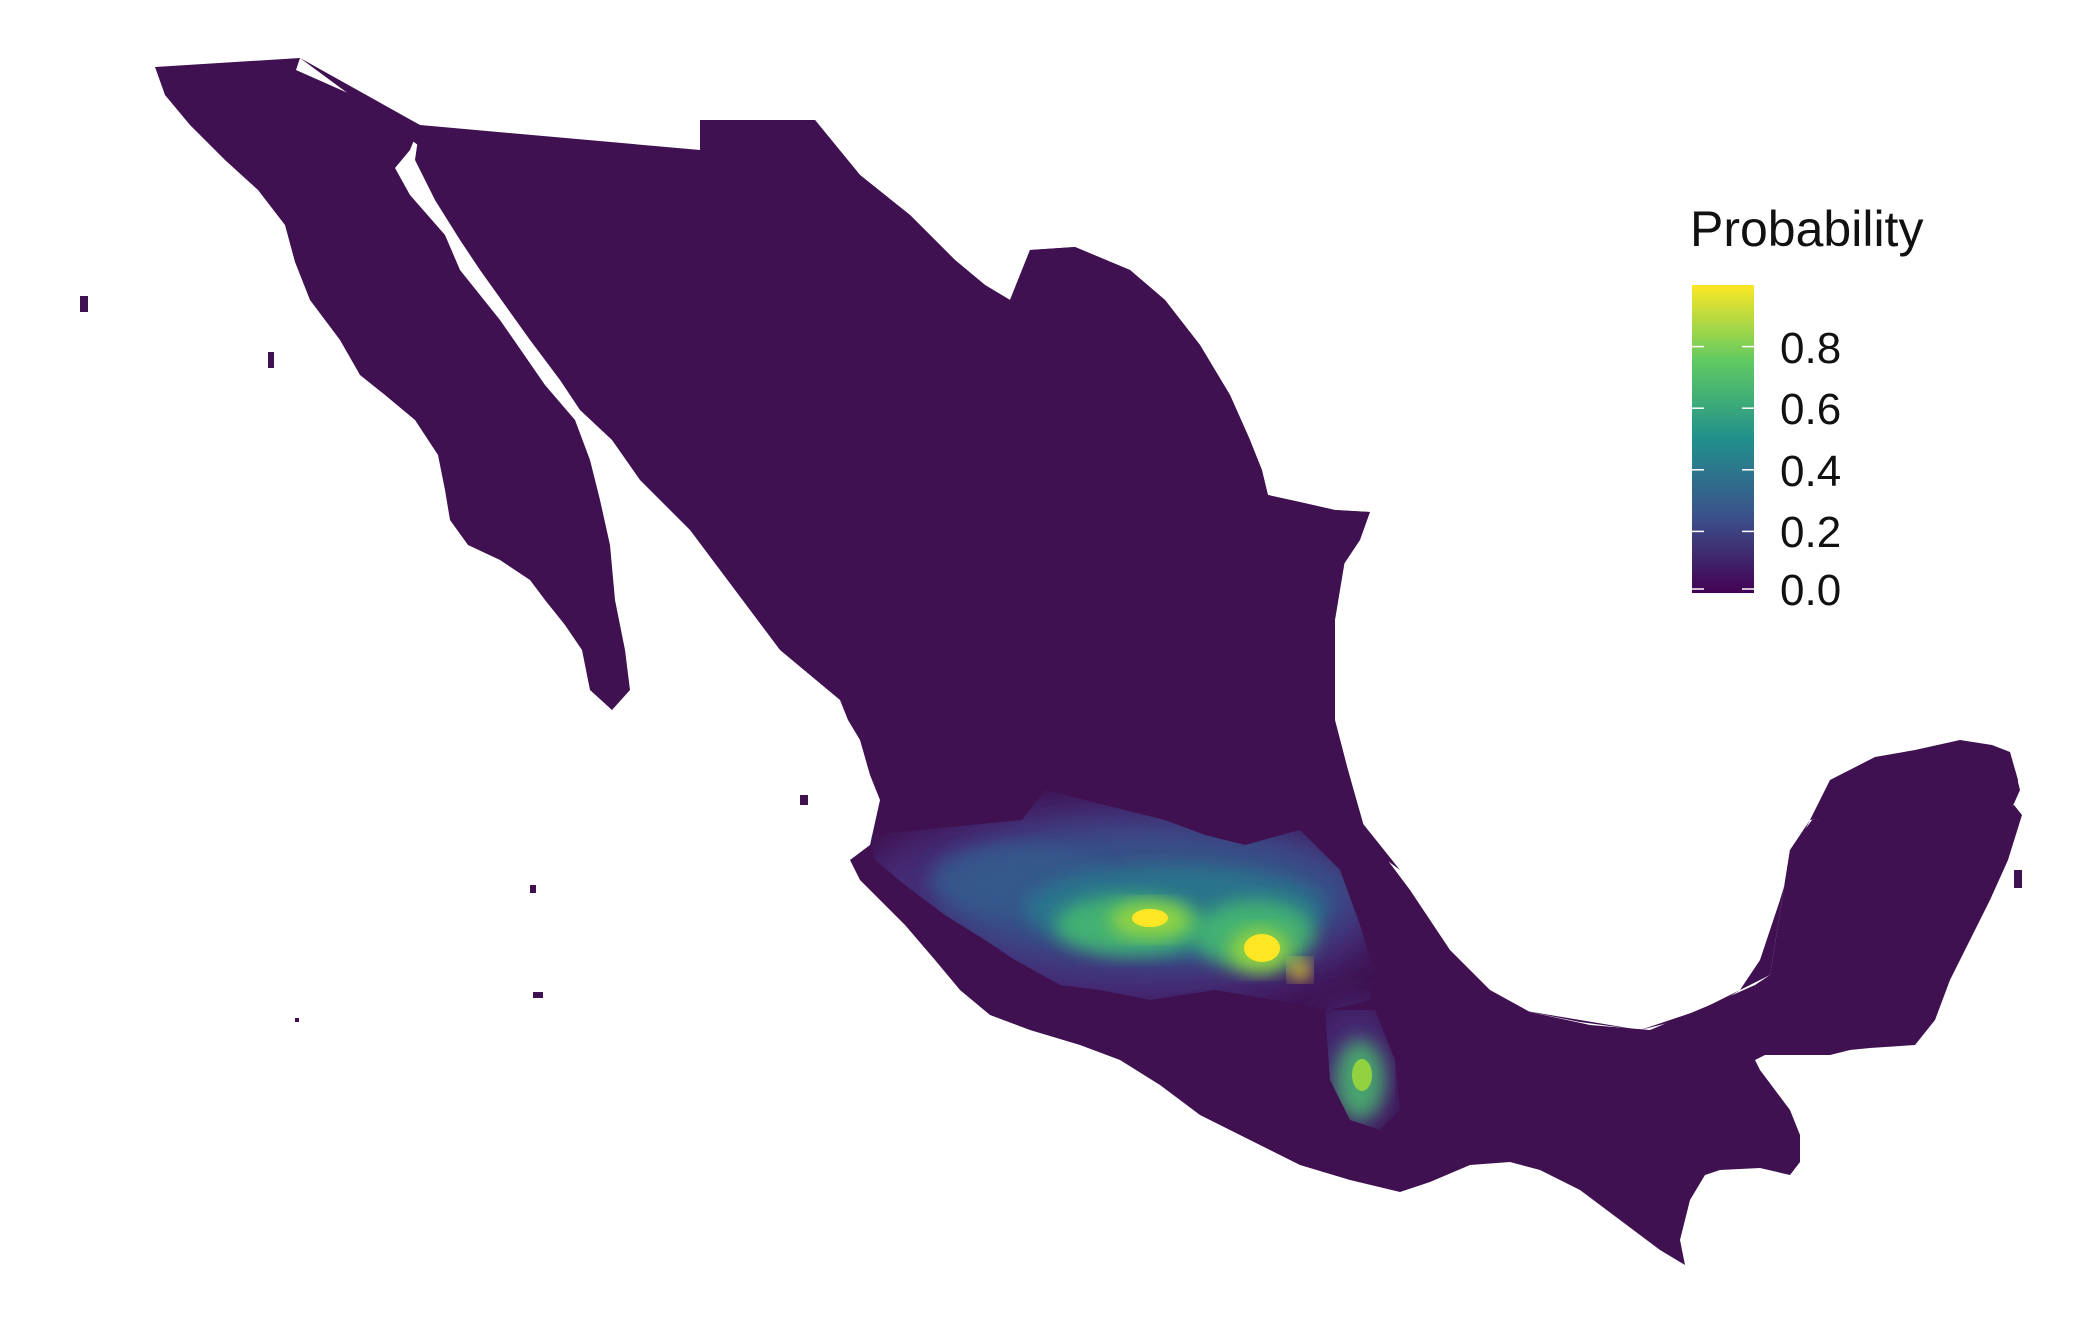  I want to click on legend-tick-label: 0.4, so click(1811, 471).